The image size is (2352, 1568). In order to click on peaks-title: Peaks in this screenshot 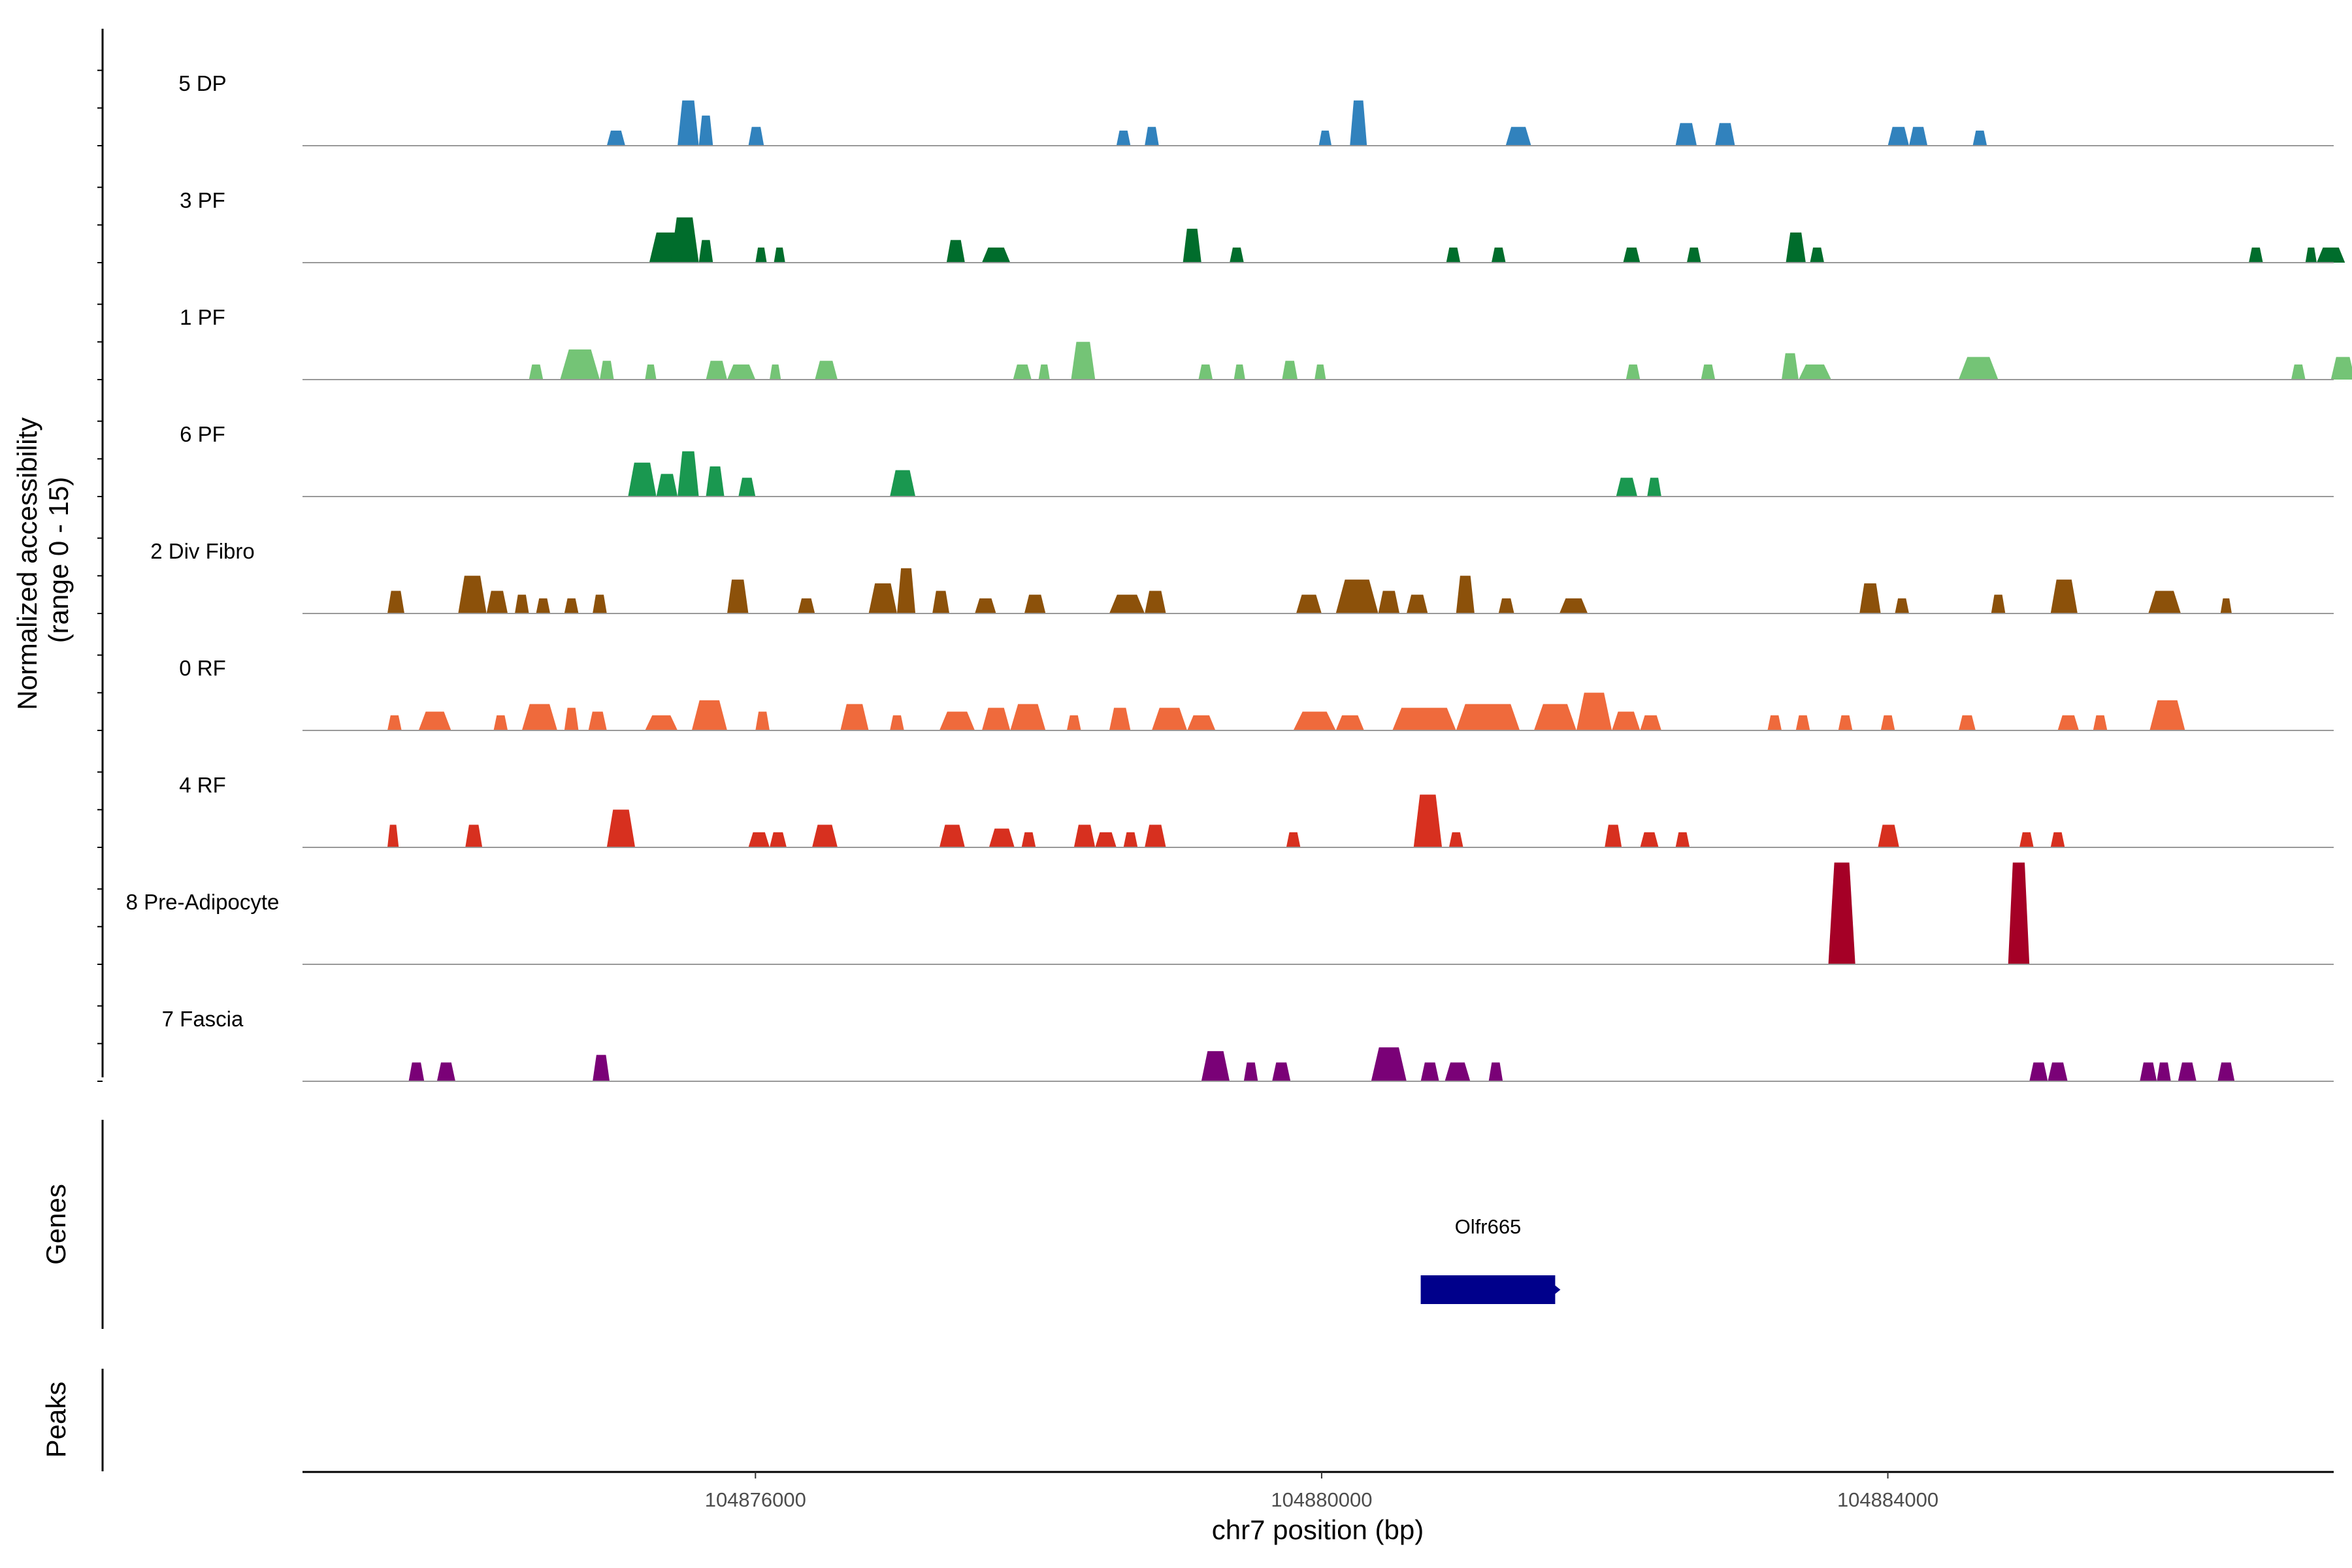, I will do `click(56, 1420)`.